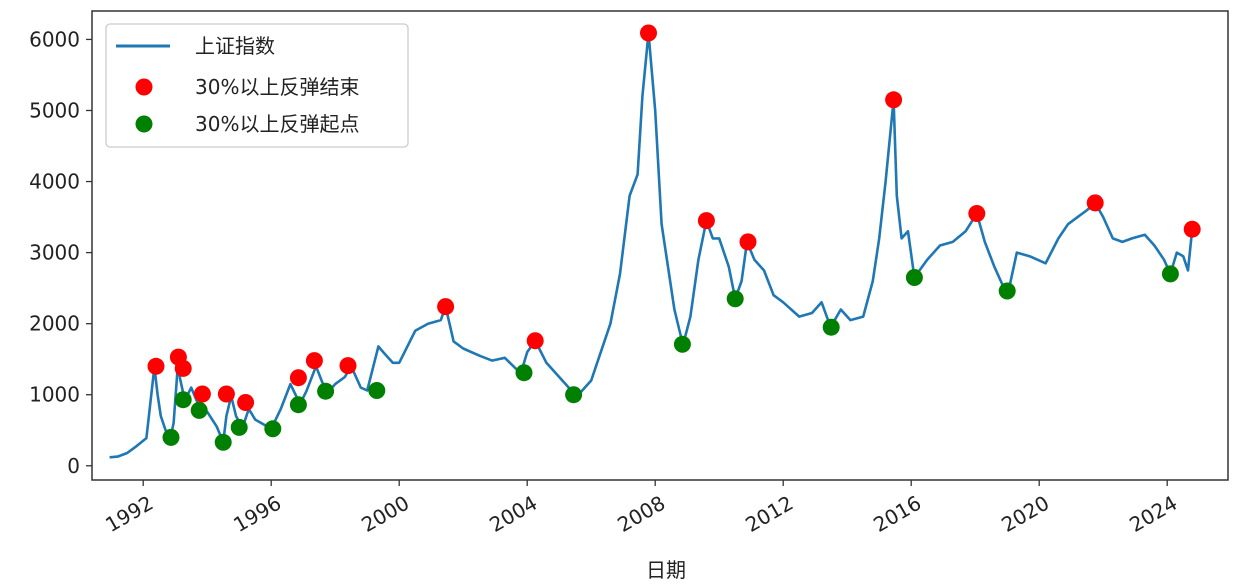 Image resolution: width=1242 pixels, height=588 pixels. Describe the element at coordinates (513, 514) in the screenshot. I see `x-tick-label: 2004` at that location.